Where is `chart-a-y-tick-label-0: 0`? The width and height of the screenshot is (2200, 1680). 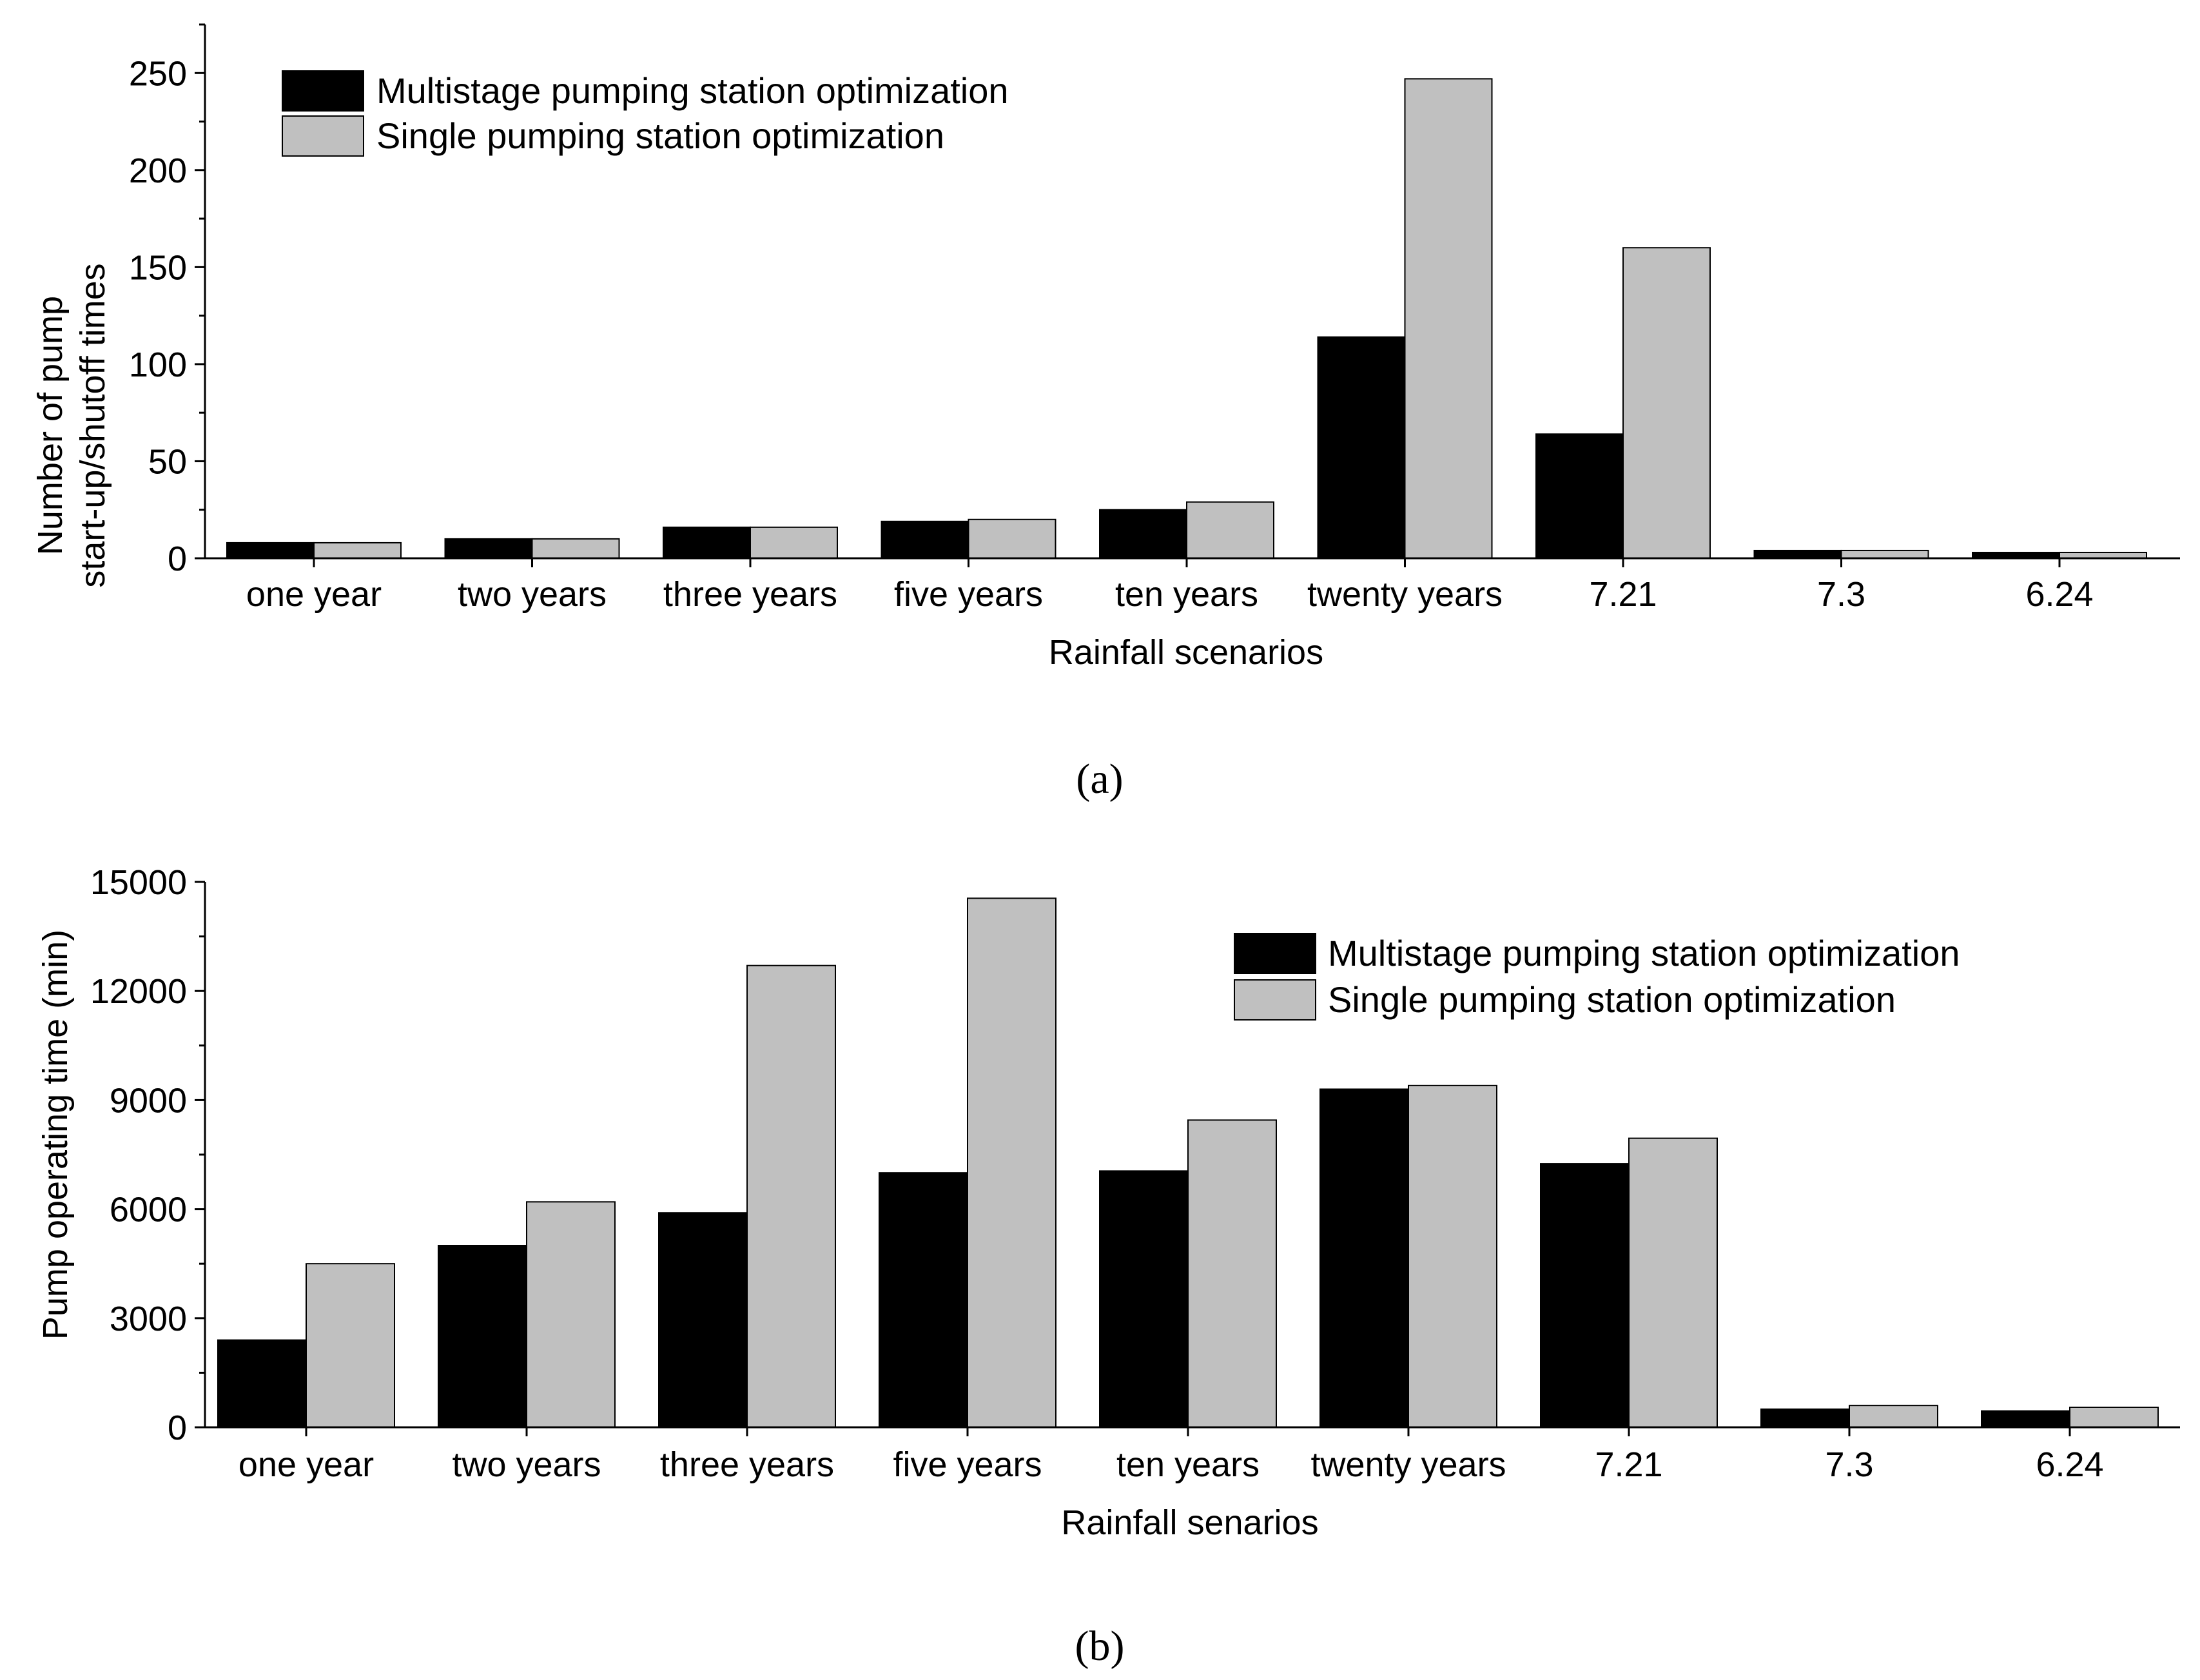 chart-a-y-tick-label-0: 0 is located at coordinates (177, 559).